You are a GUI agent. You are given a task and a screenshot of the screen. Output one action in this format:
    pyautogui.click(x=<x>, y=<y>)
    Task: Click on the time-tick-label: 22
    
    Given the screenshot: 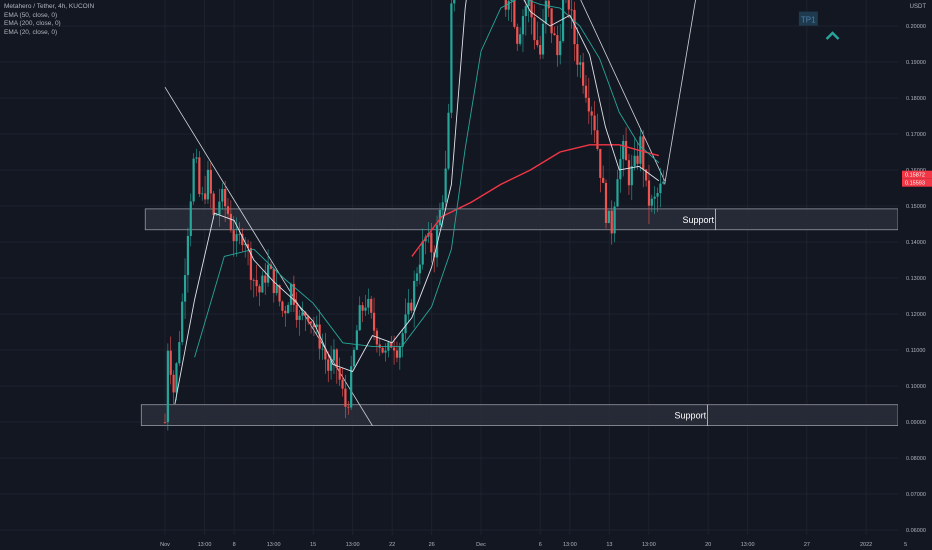 What is the action you would take?
    pyautogui.click(x=392, y=545)
    